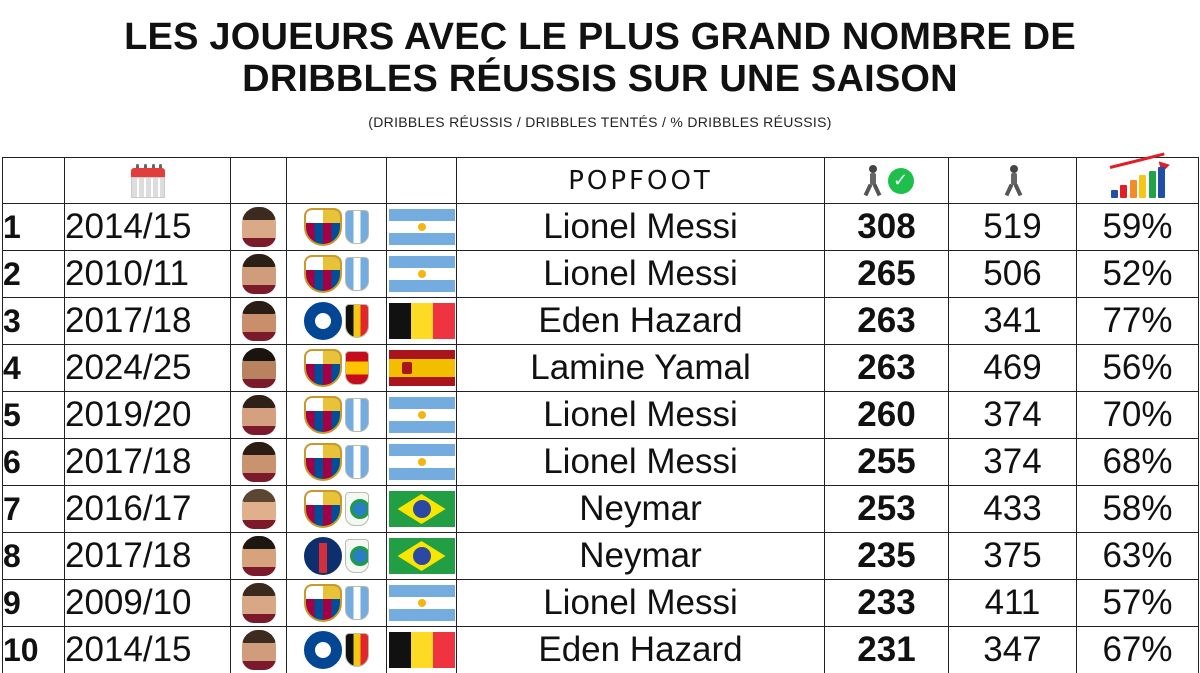 This screenshot has width=1200, height=673. What do you see at coordinates (258, 180) in the screenshot?
I see `header-photo-cell` at bounding box center [258, 180].